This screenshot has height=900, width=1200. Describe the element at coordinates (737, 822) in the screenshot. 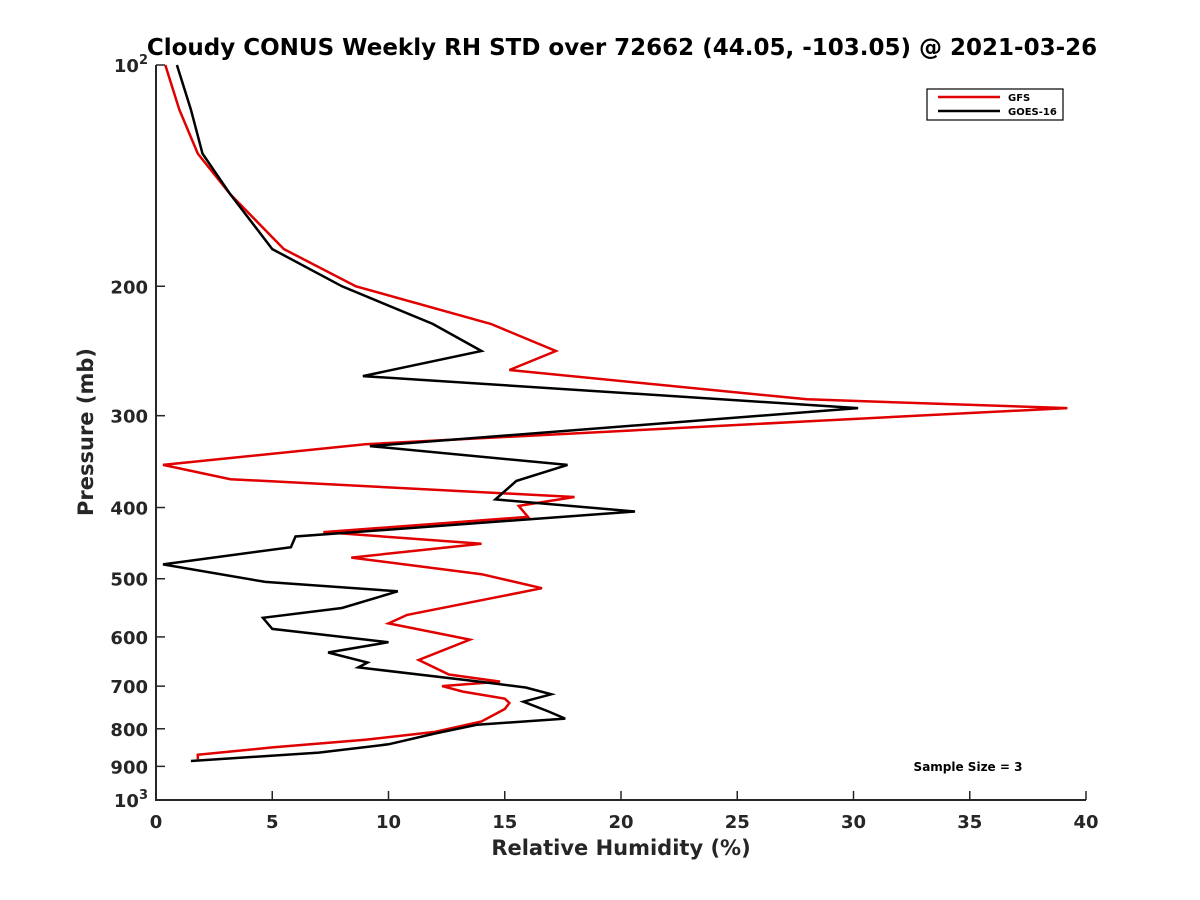

I see `x-tick-label: 25` at that location.